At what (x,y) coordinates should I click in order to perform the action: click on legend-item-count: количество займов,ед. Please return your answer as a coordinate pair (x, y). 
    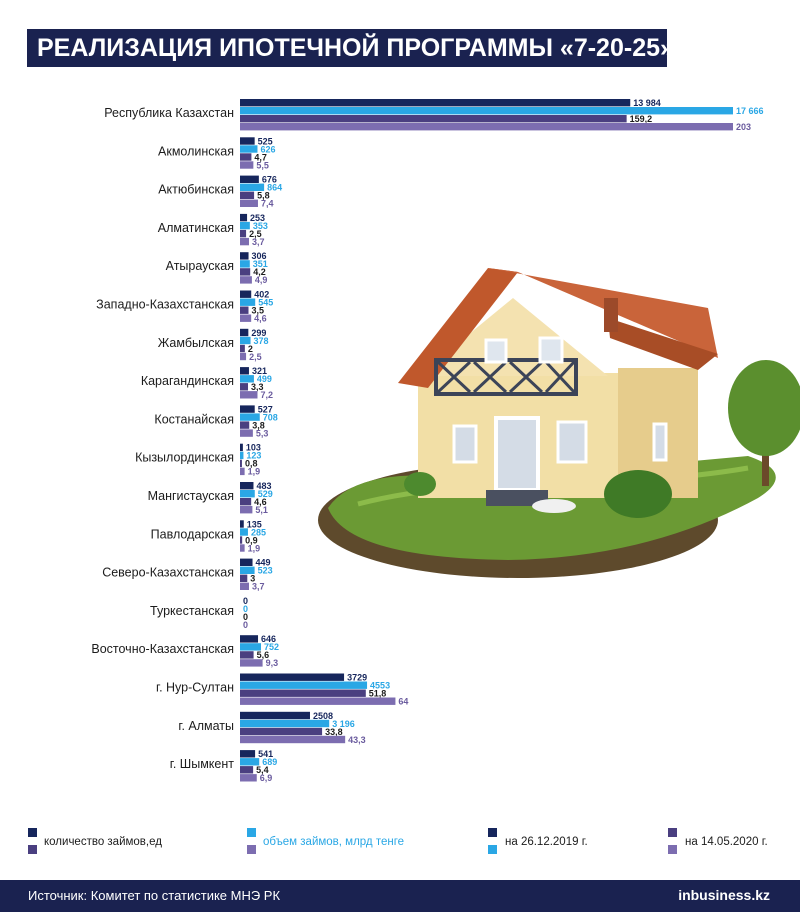
    Looking at the image, I should click on (128, 844).